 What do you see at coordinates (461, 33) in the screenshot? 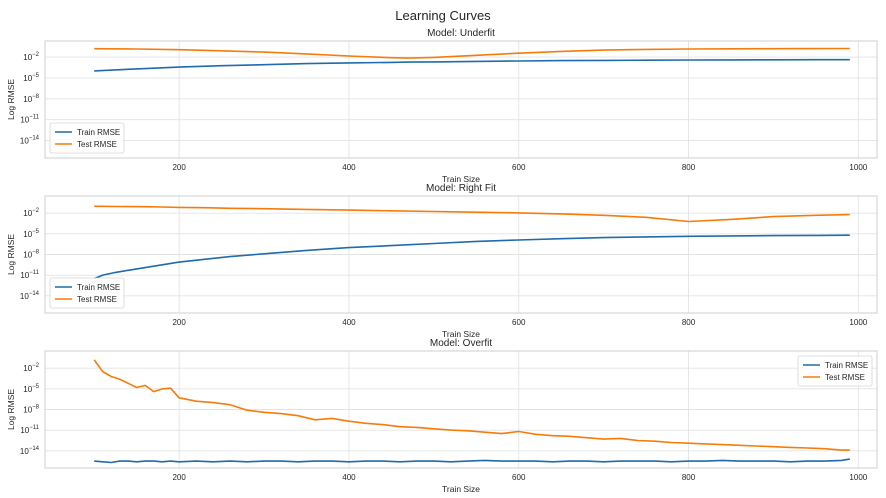
I see `subplot-title: Model: Underfit` at bounding box center [461, 33].